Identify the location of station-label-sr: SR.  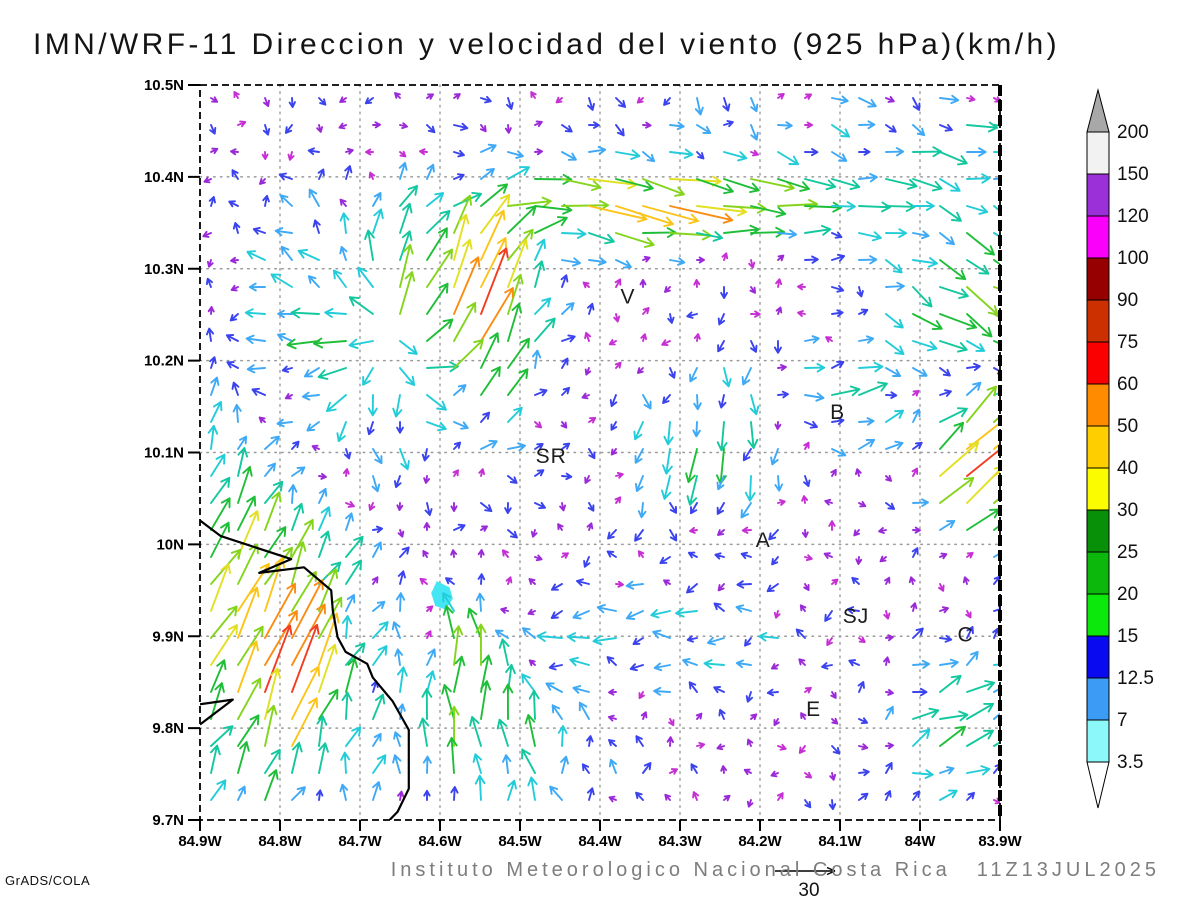
(551, 456).